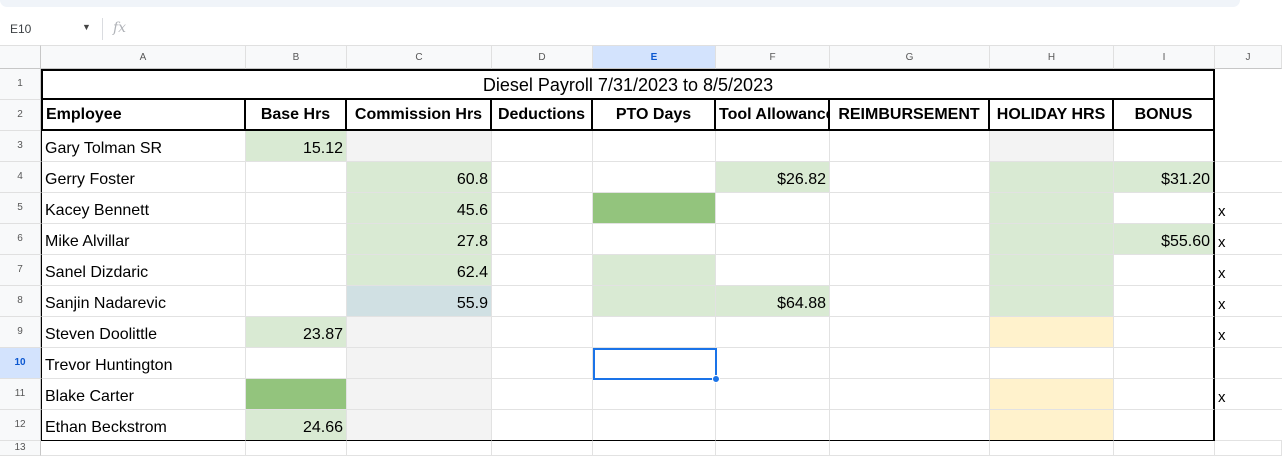 This screenshot has height=456, width=1282. What do you see at coordinates (1248, 57) in the screenshot?
I see `column-header-j: J` at bounding box center [1248, 57].